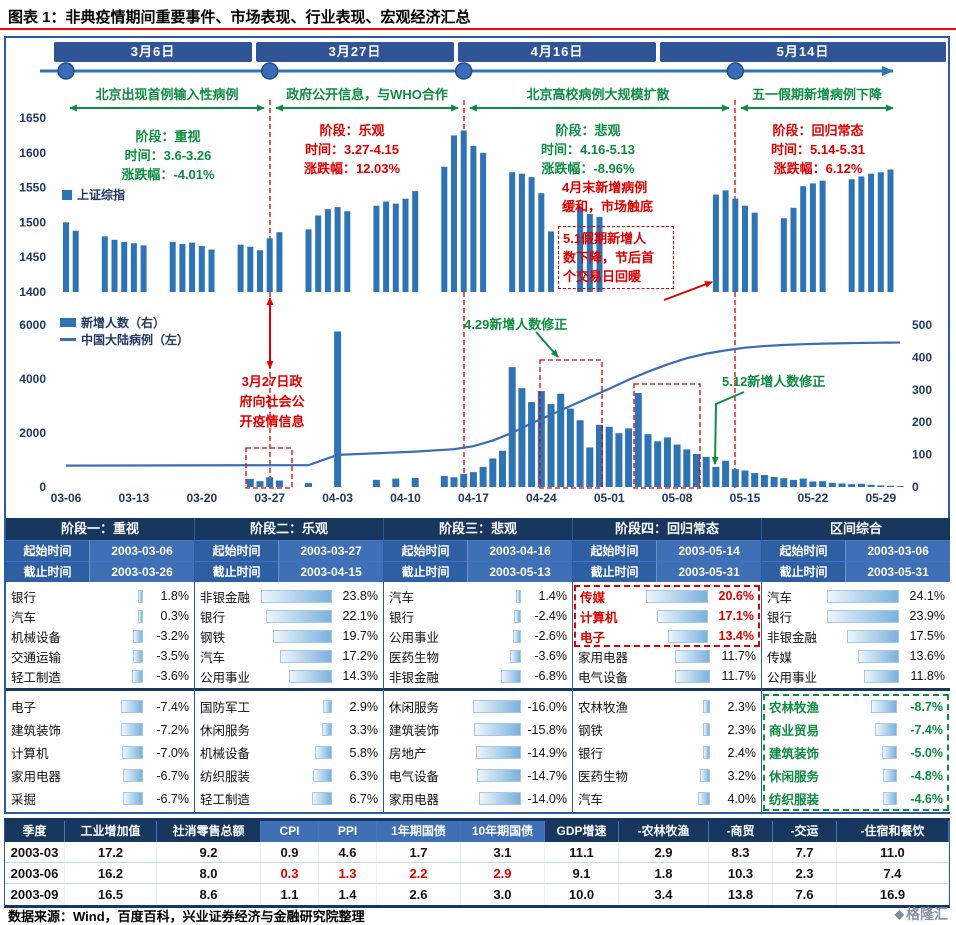  I want to click on industry-change-value: -5.0%, so click(926, 752).